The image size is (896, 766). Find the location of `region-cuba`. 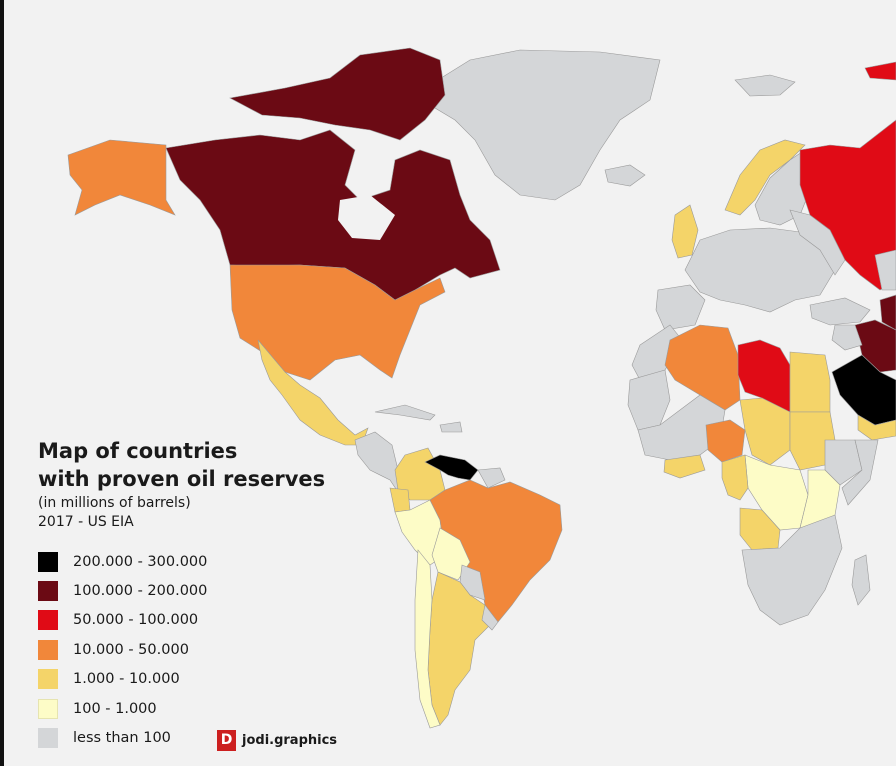

region-cuba is located at coordinates (405, 412).